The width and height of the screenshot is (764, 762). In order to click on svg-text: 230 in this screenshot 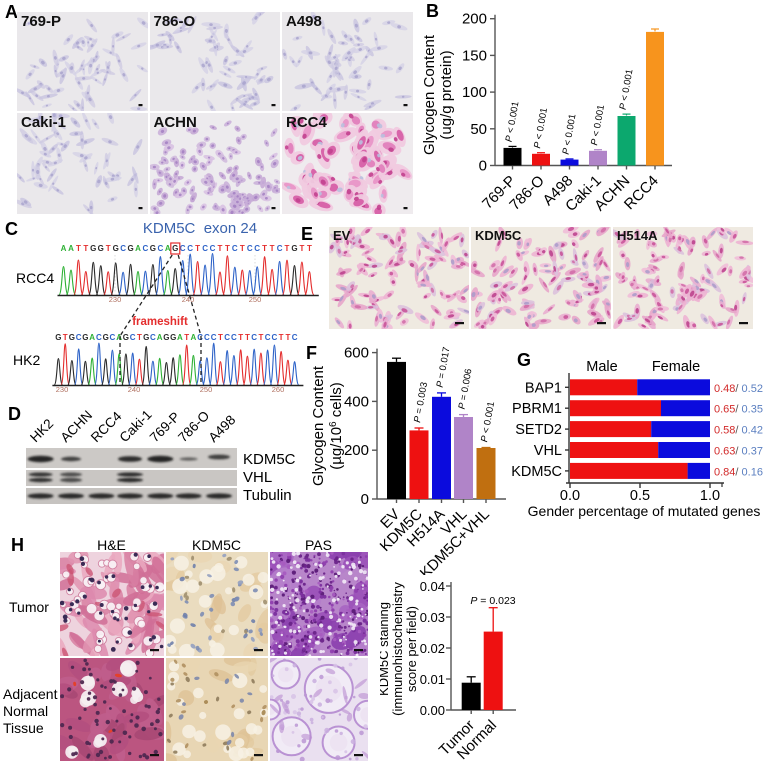, I will do `click(115, 299)`.